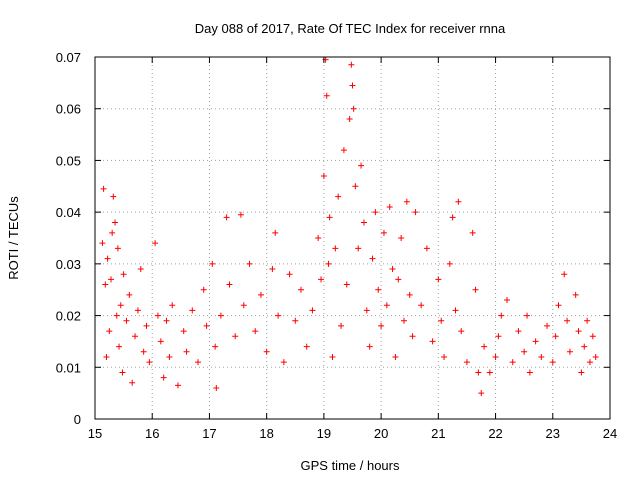  What do you see at coordinates (77, 419) in the screenshot?
I see `y-tick-label: 0` at bounding box center [77, 419].